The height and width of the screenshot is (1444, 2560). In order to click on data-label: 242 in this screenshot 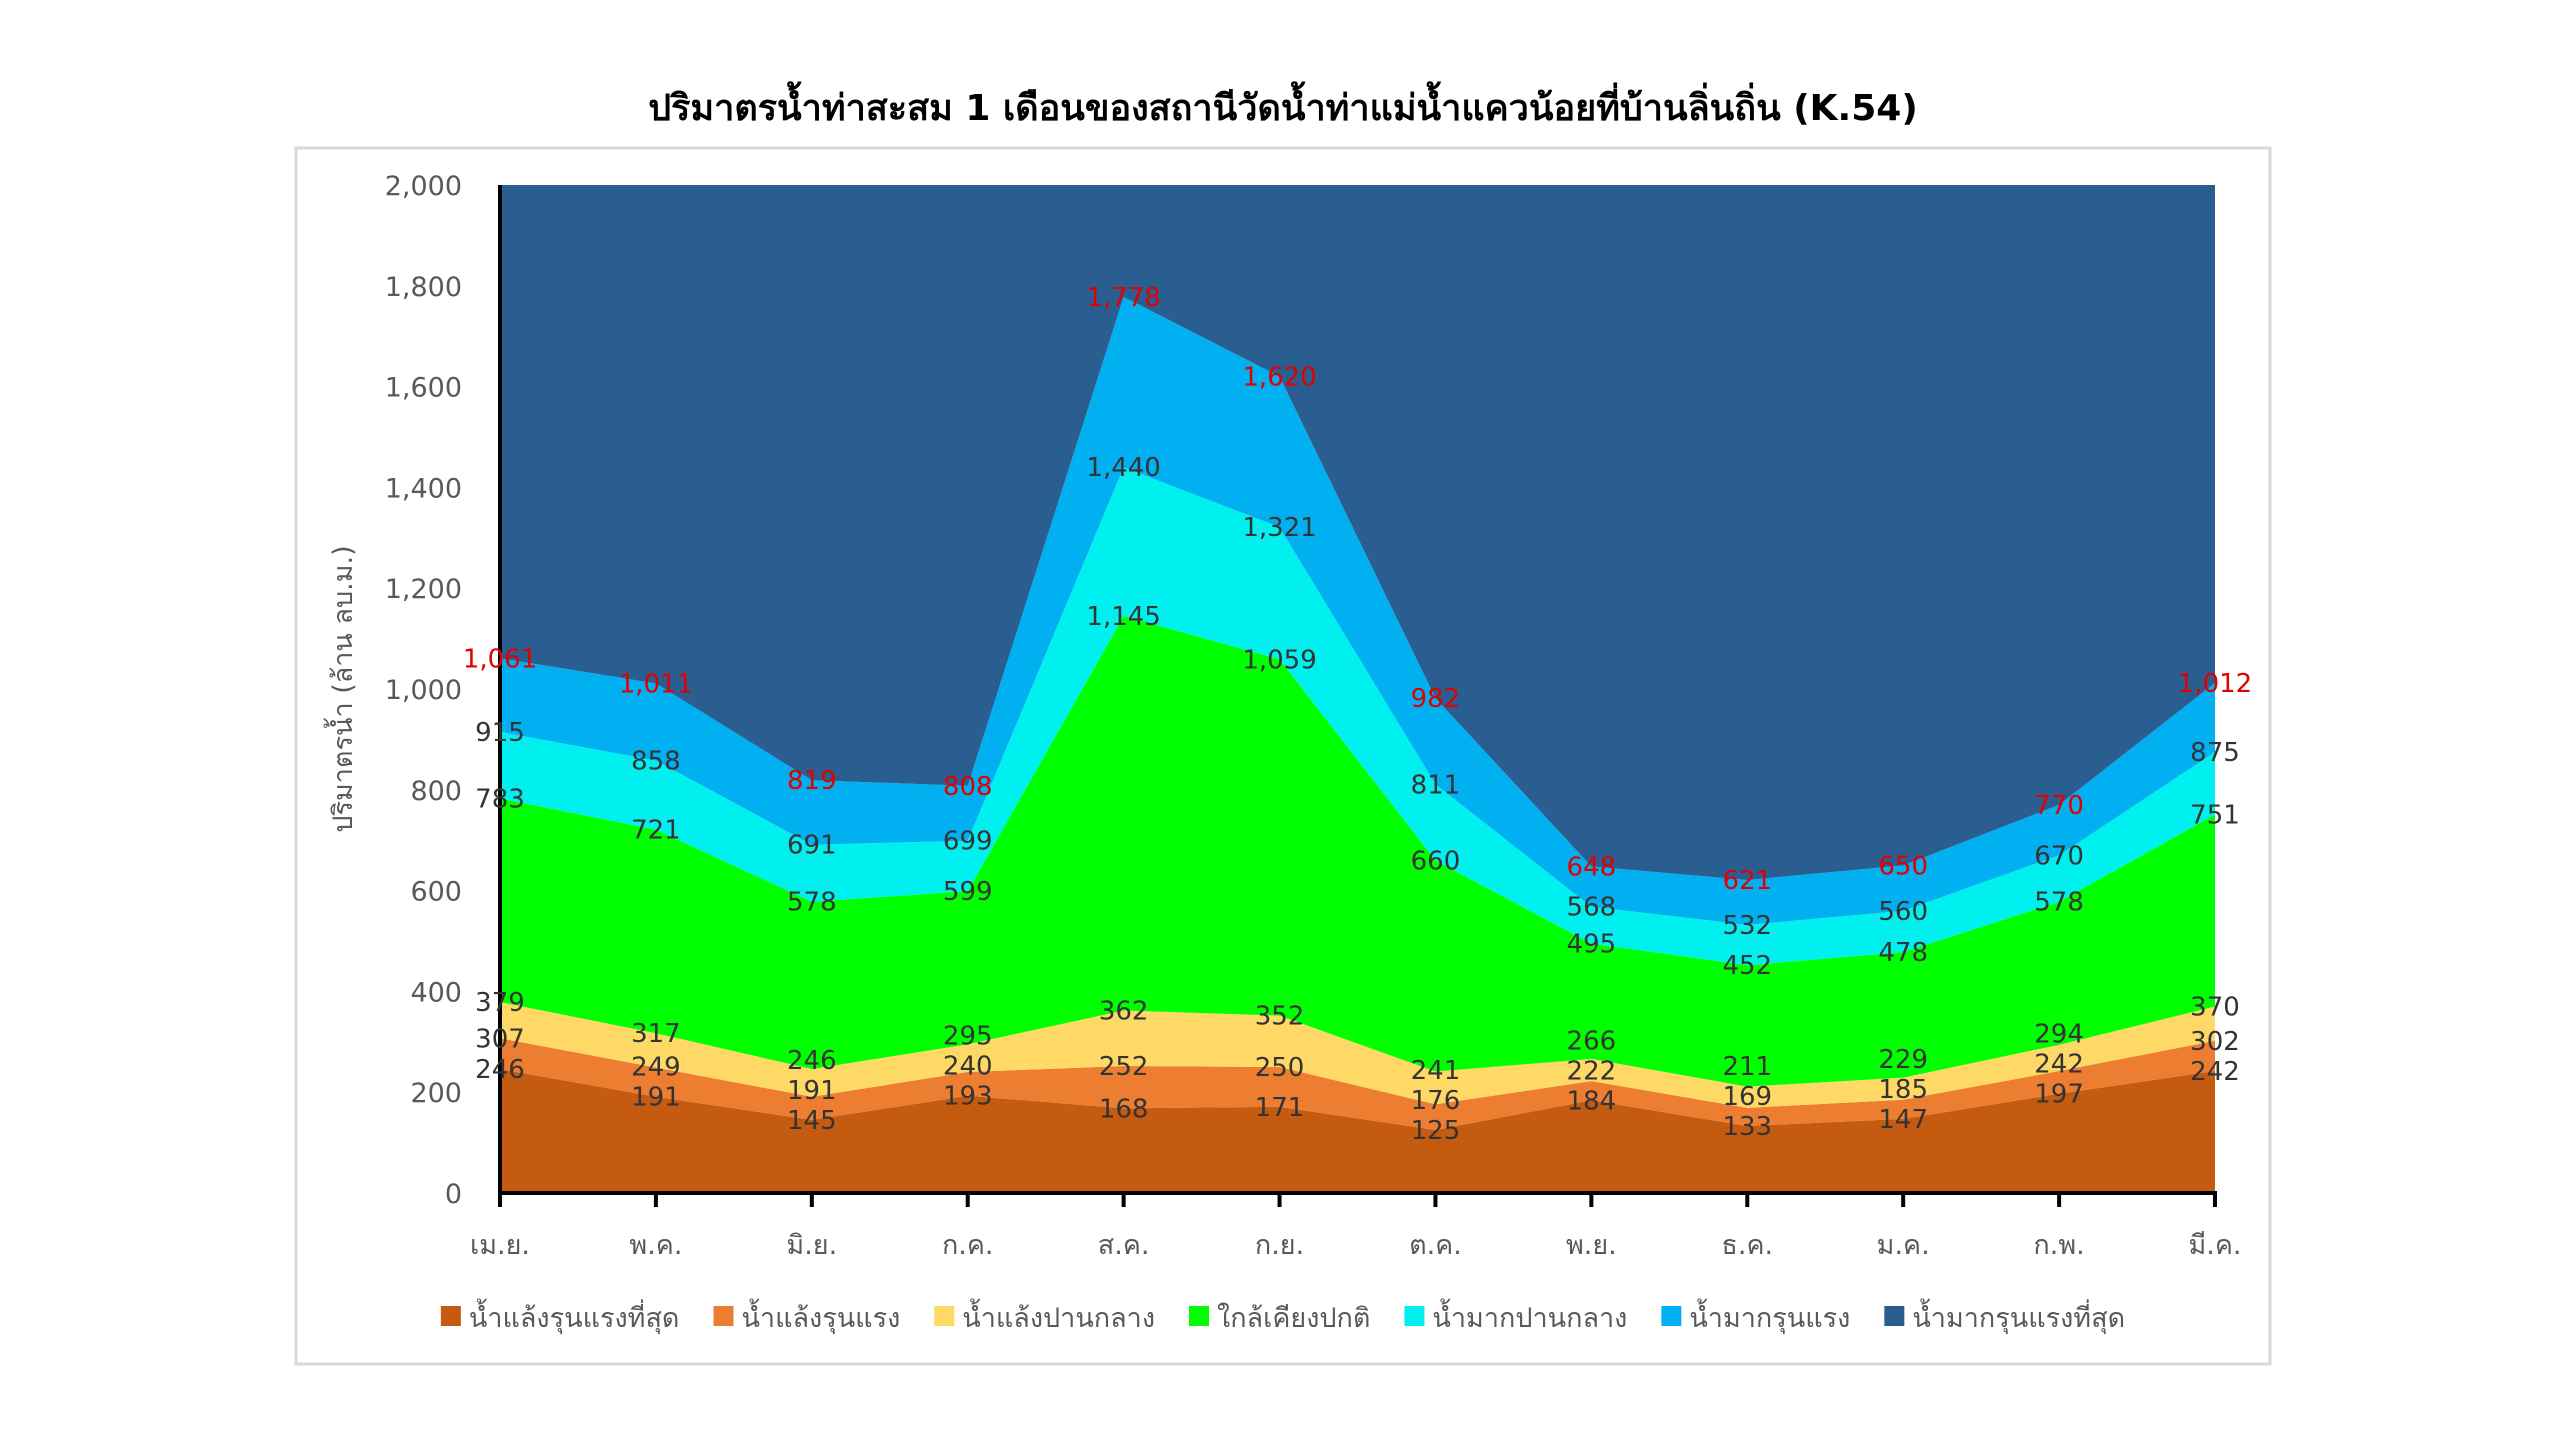, I will do `click(2215, 1072)`.